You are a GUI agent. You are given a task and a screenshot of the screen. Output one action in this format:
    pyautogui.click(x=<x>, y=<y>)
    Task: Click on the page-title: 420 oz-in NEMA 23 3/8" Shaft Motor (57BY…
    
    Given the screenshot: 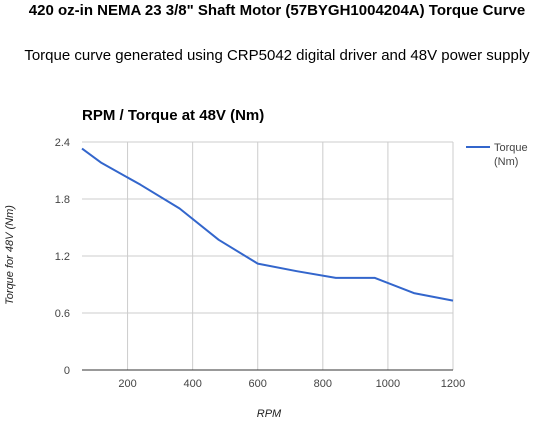 What is the action you would take?
    pyautogui.click(x=277, y=10)
    